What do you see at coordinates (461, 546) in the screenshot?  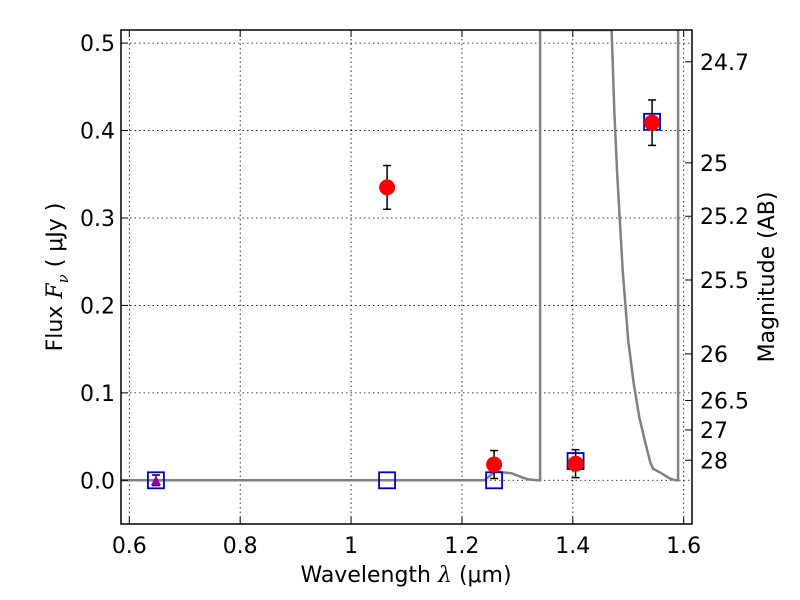 I see `x-tick-label: 1.2` at bounding box center [461, 546].